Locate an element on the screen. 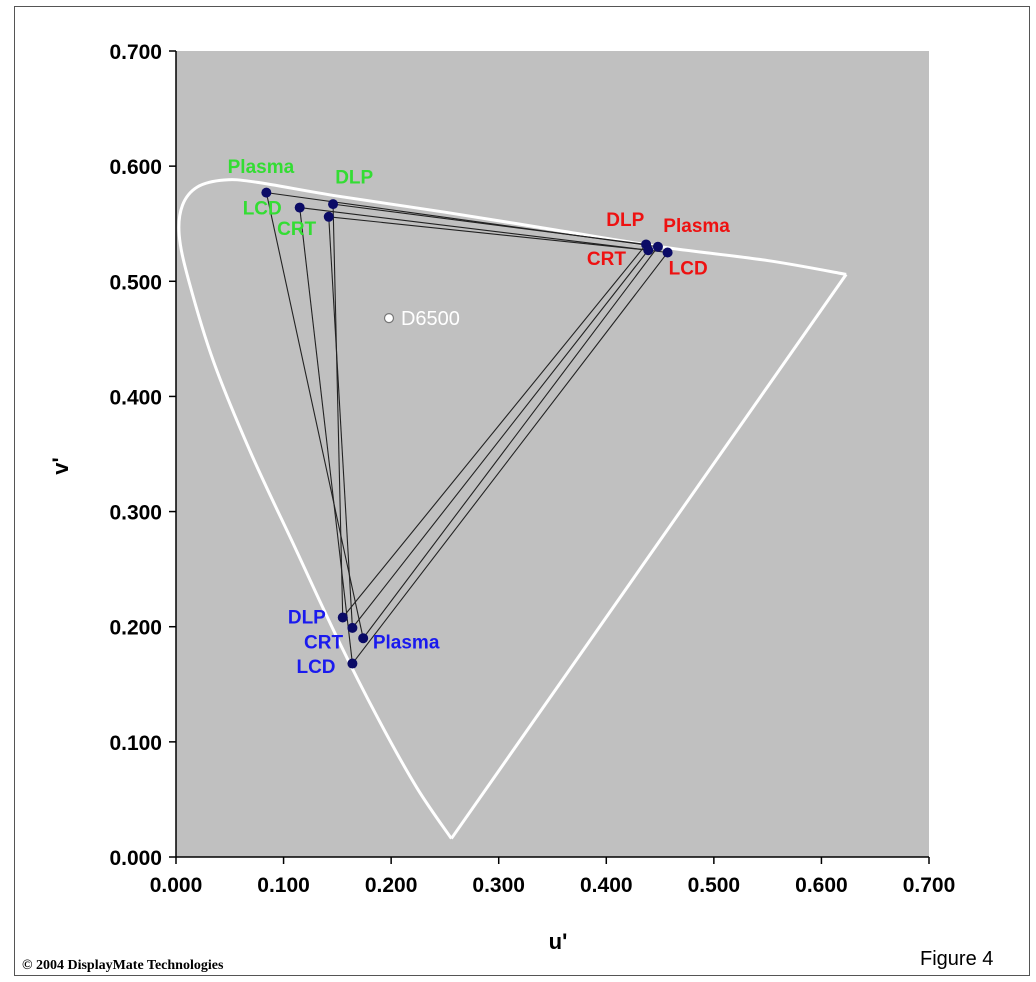 The height and width of the screenshot is (982, 1036). primary-point-red-lcd is located at coordinates (667, 252).